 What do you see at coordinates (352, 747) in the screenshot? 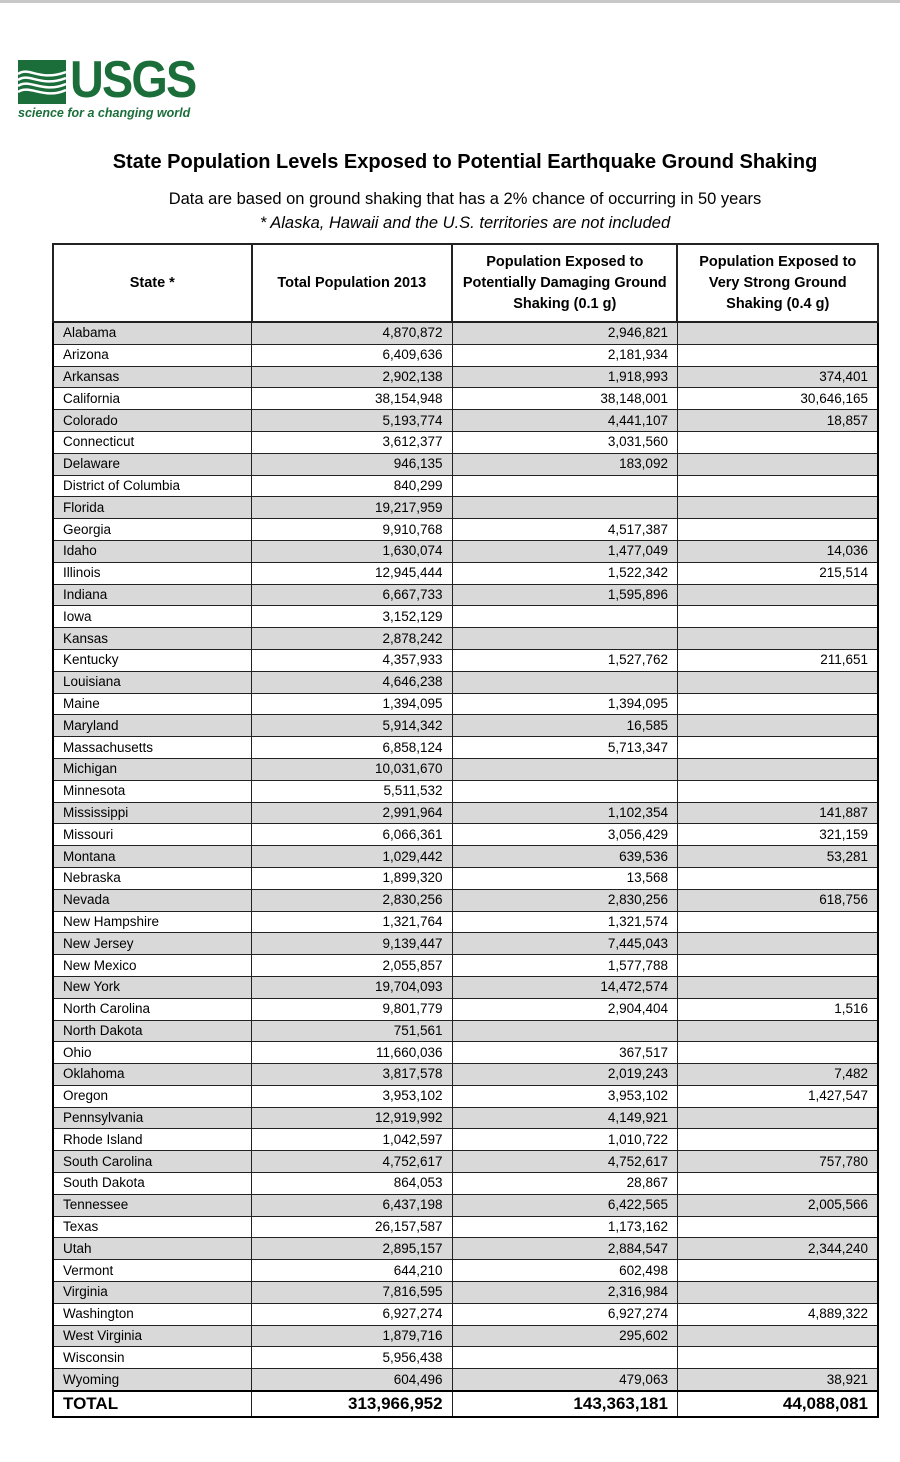
I see `cell-total-population: 6,858,124` at bounding box center [352, 747].